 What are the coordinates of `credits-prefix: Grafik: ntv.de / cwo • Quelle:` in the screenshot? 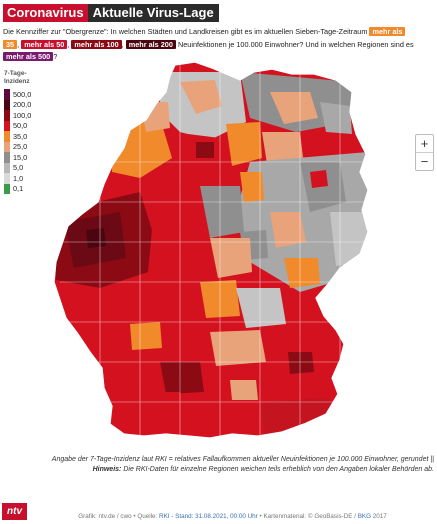 It's located at (118, 516).